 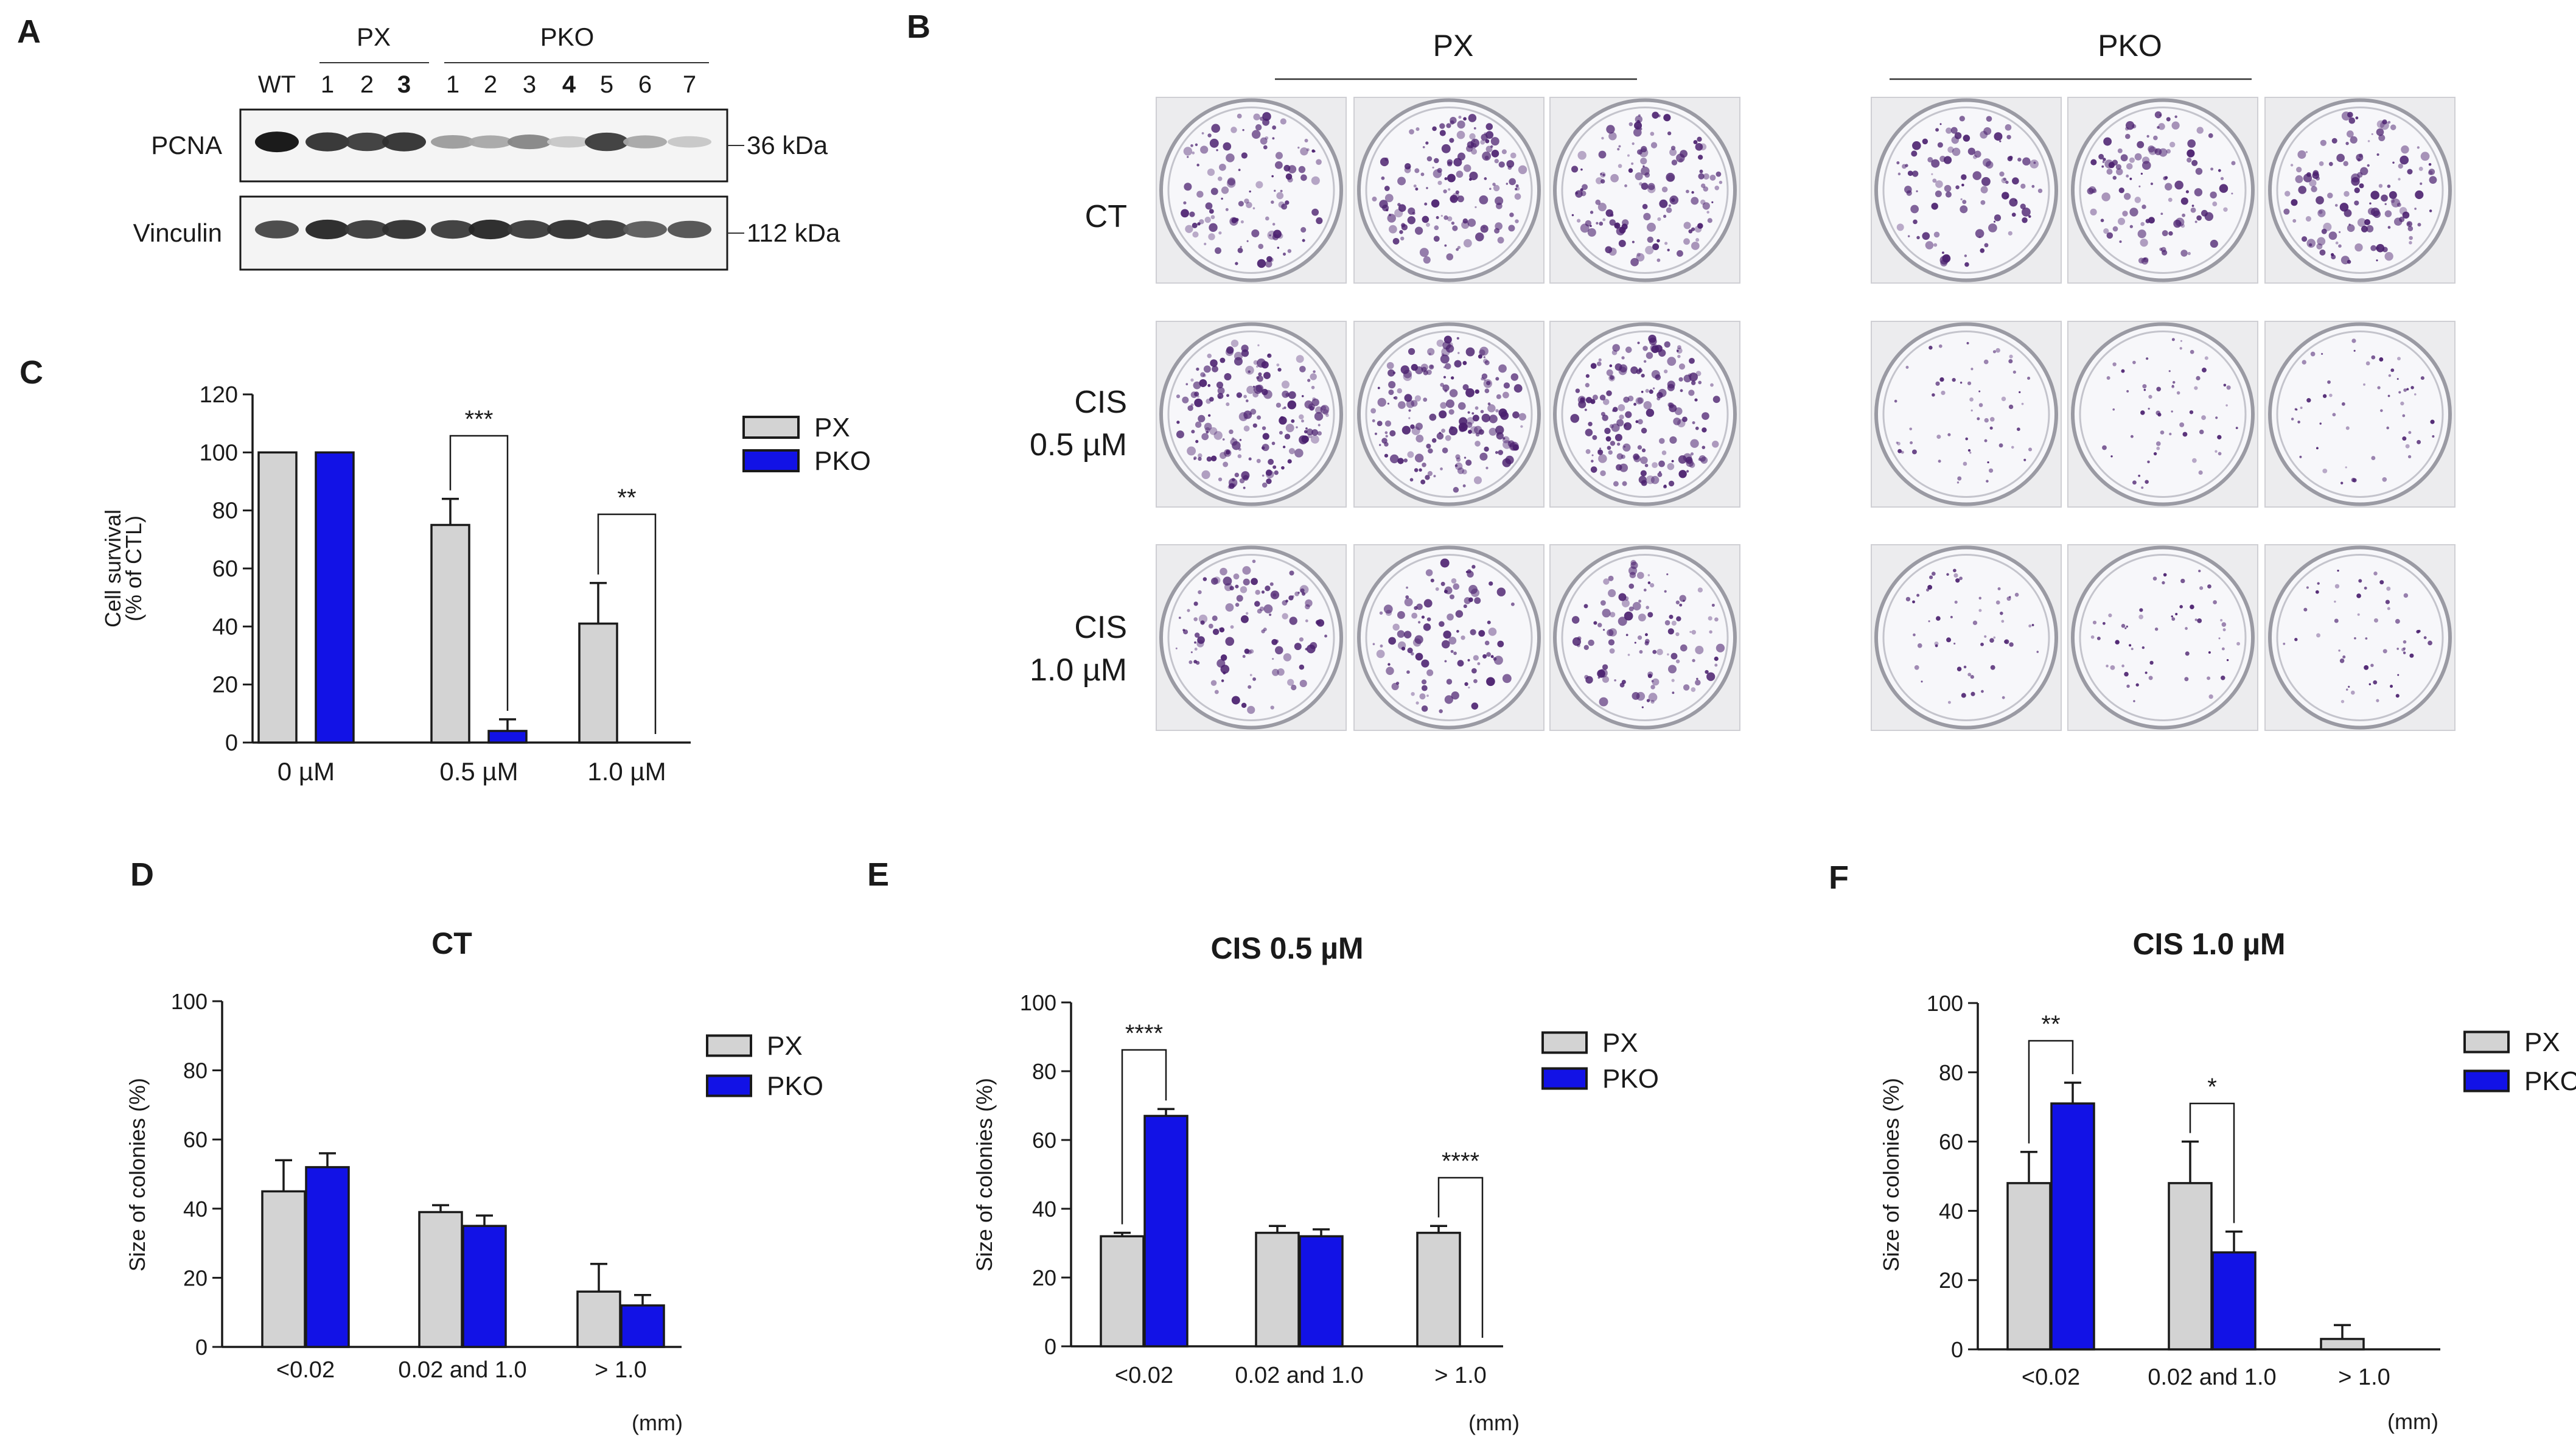 I want to click on group-label-pko: PKO, so click(x=567, y=37).